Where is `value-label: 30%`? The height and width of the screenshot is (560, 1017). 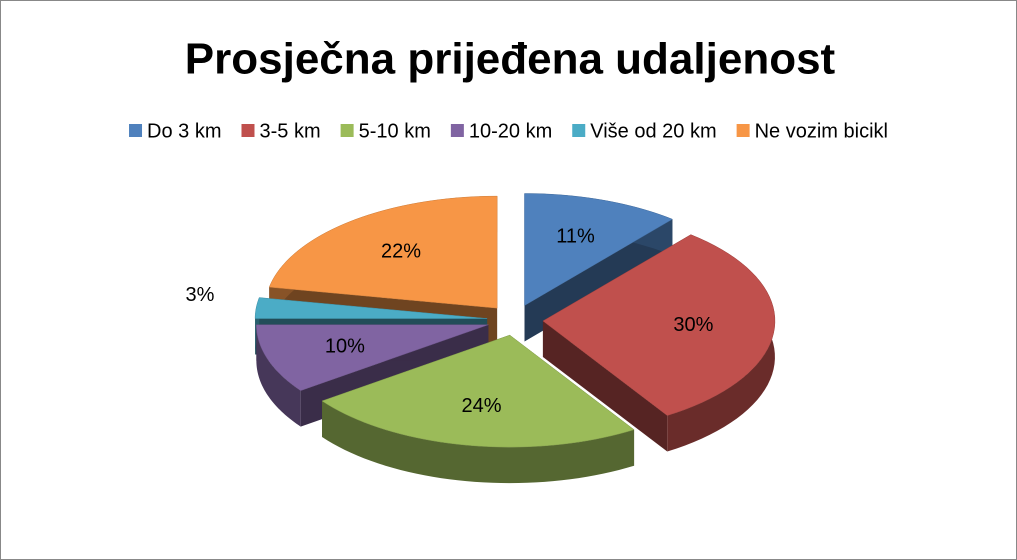
value-label: 30% is located at coordinates (693, 325).